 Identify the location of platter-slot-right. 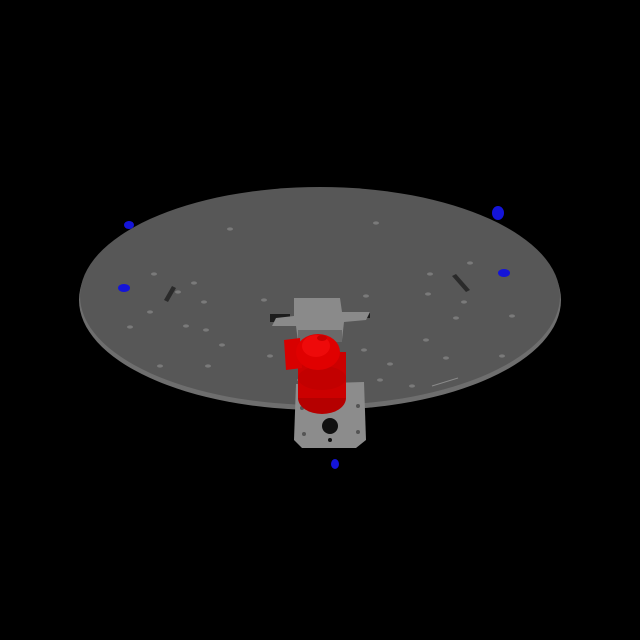
(461, 283).